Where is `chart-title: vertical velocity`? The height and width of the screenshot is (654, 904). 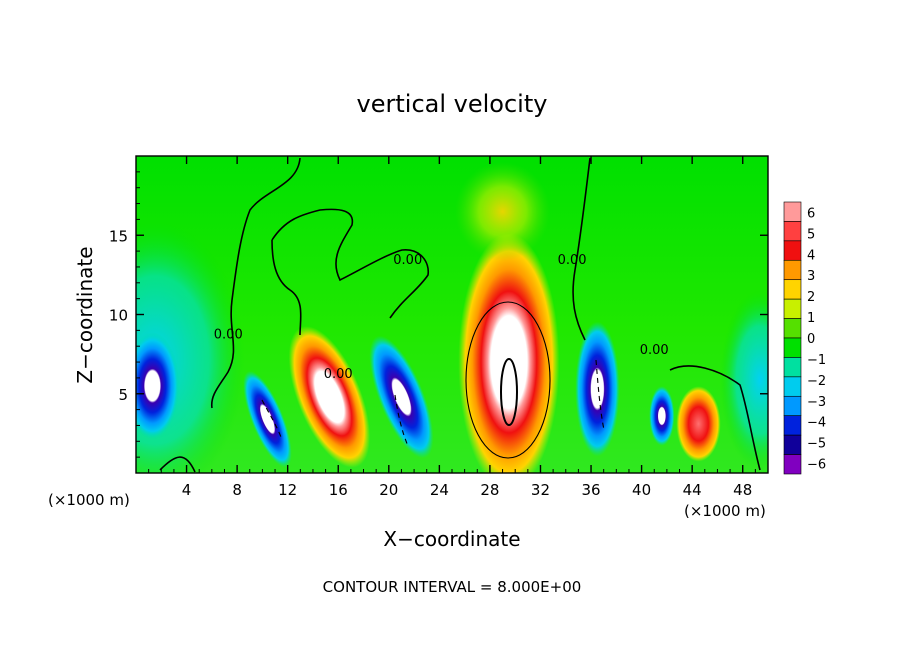
chart-title: vertical velocity is located at coordinates (452, 104).